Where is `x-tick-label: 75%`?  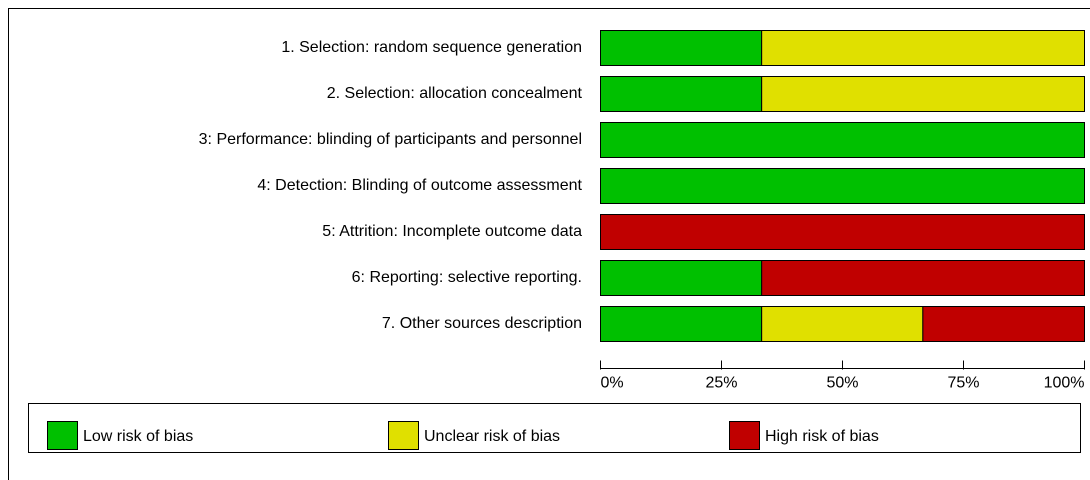
x-tick-label: 75% is located at coordinates (963, 383).